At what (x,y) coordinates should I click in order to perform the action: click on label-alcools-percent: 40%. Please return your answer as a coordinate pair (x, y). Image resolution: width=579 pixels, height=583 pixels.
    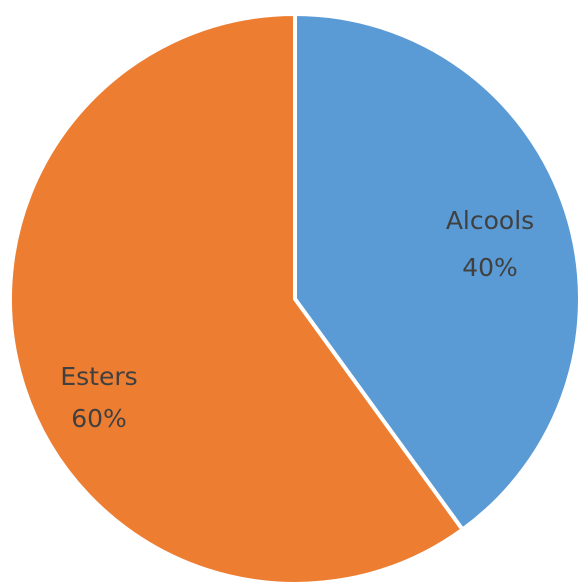
    Looking at the image, I should click on (490, 267).